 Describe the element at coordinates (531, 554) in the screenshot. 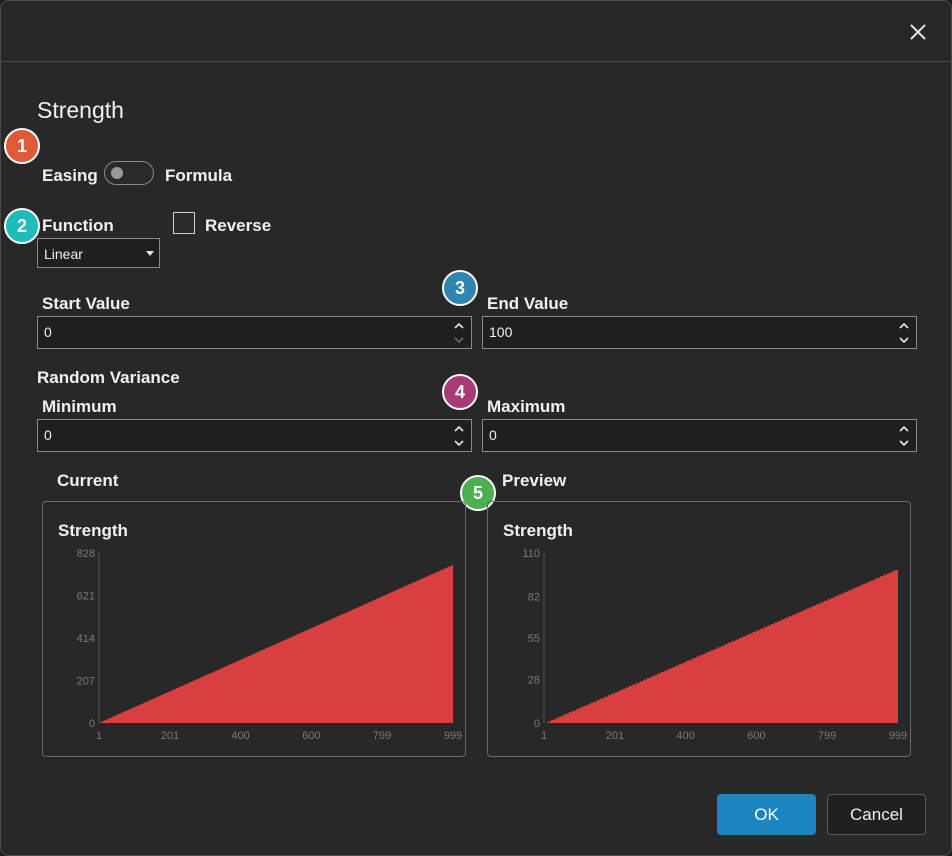

I see `y-tick-label: 110` at that location.